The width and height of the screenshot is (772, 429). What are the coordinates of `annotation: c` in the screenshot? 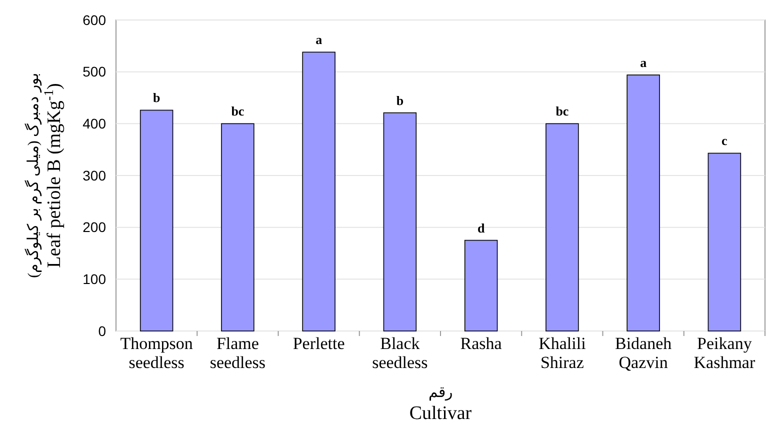 It's located at (725, 140).